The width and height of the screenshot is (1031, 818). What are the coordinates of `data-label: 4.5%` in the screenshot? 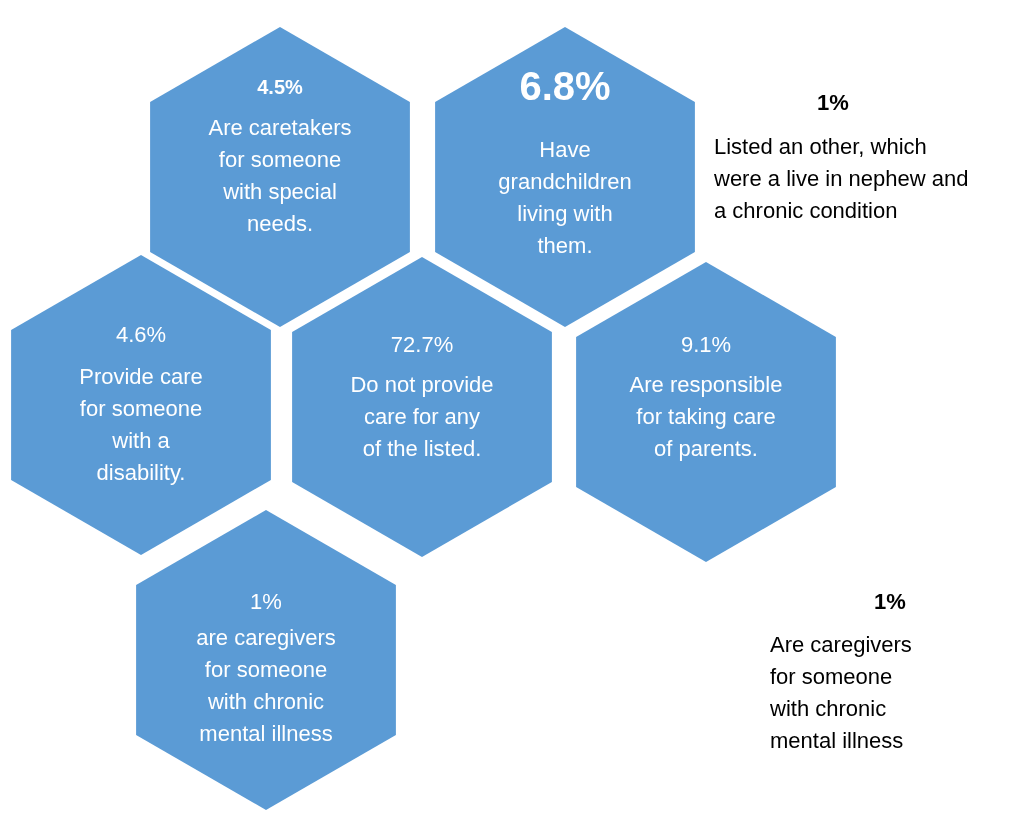 It's located at (280, 87).